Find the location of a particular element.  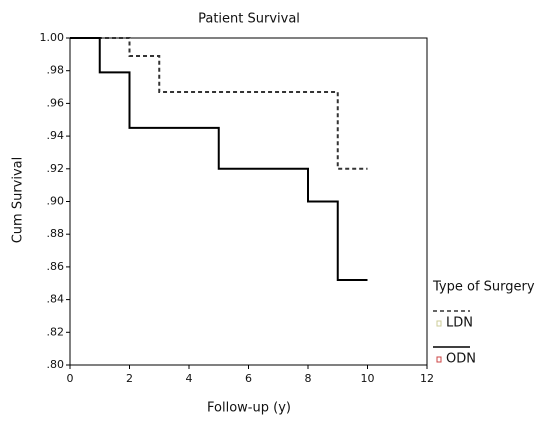

y-tick-label: .92 is located at coordinates (56, 168).